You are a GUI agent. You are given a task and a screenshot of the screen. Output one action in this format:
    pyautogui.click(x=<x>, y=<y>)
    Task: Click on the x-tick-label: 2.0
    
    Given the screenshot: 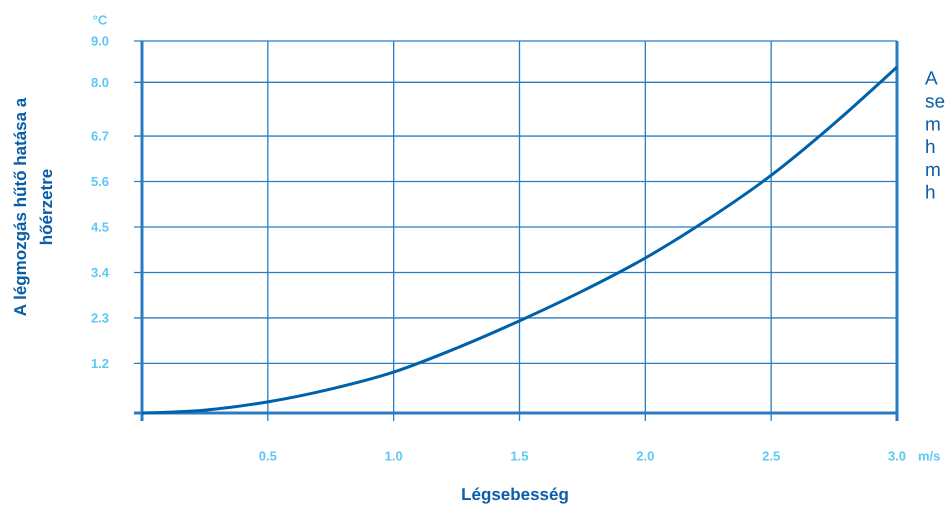 What is the action you would take?
    pyautogui.click(x=645, y=456)
    